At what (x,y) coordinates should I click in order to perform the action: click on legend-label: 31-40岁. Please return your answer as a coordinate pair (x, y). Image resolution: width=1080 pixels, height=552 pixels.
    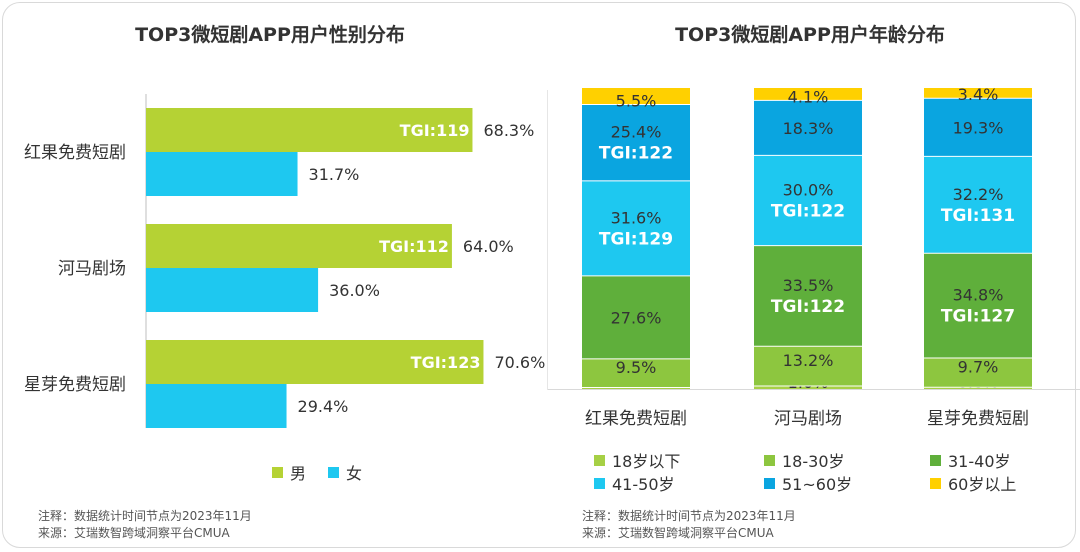
    Looking at the image, I should click on (979, 461).